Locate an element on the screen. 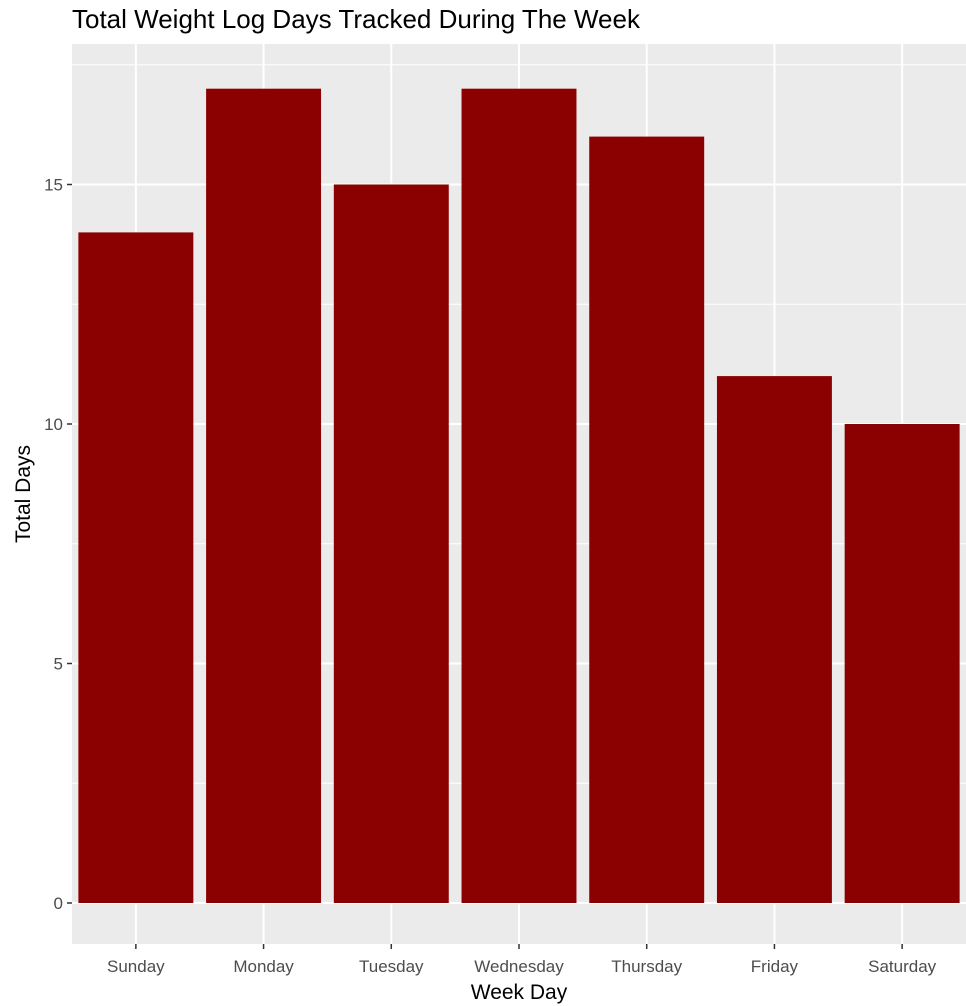 The width and height of the screenshot is (966, 1006). y-axis-title: Total Days is located at coordinates (23, 494).